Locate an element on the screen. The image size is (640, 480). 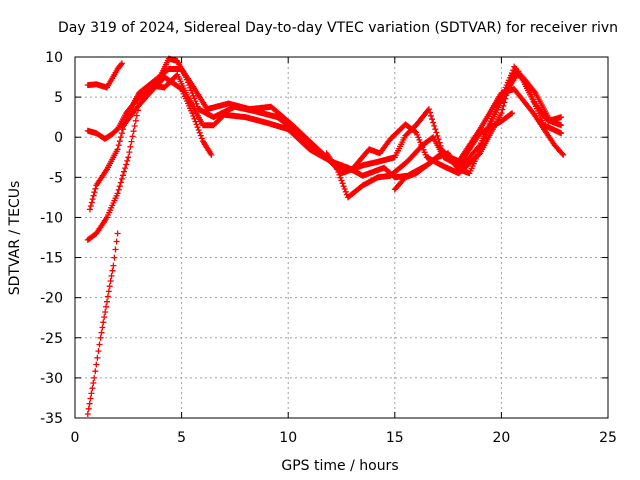
y-tick-label: -5 is located at coordinates (56, 178).